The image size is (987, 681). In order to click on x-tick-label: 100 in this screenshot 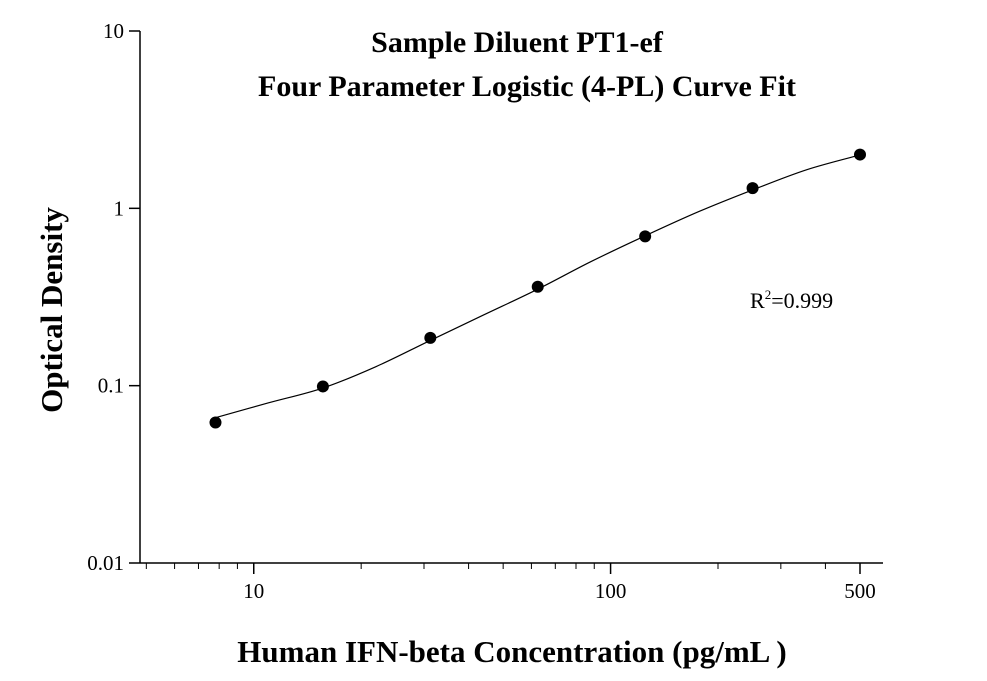, I will do `click(611, 591)`.